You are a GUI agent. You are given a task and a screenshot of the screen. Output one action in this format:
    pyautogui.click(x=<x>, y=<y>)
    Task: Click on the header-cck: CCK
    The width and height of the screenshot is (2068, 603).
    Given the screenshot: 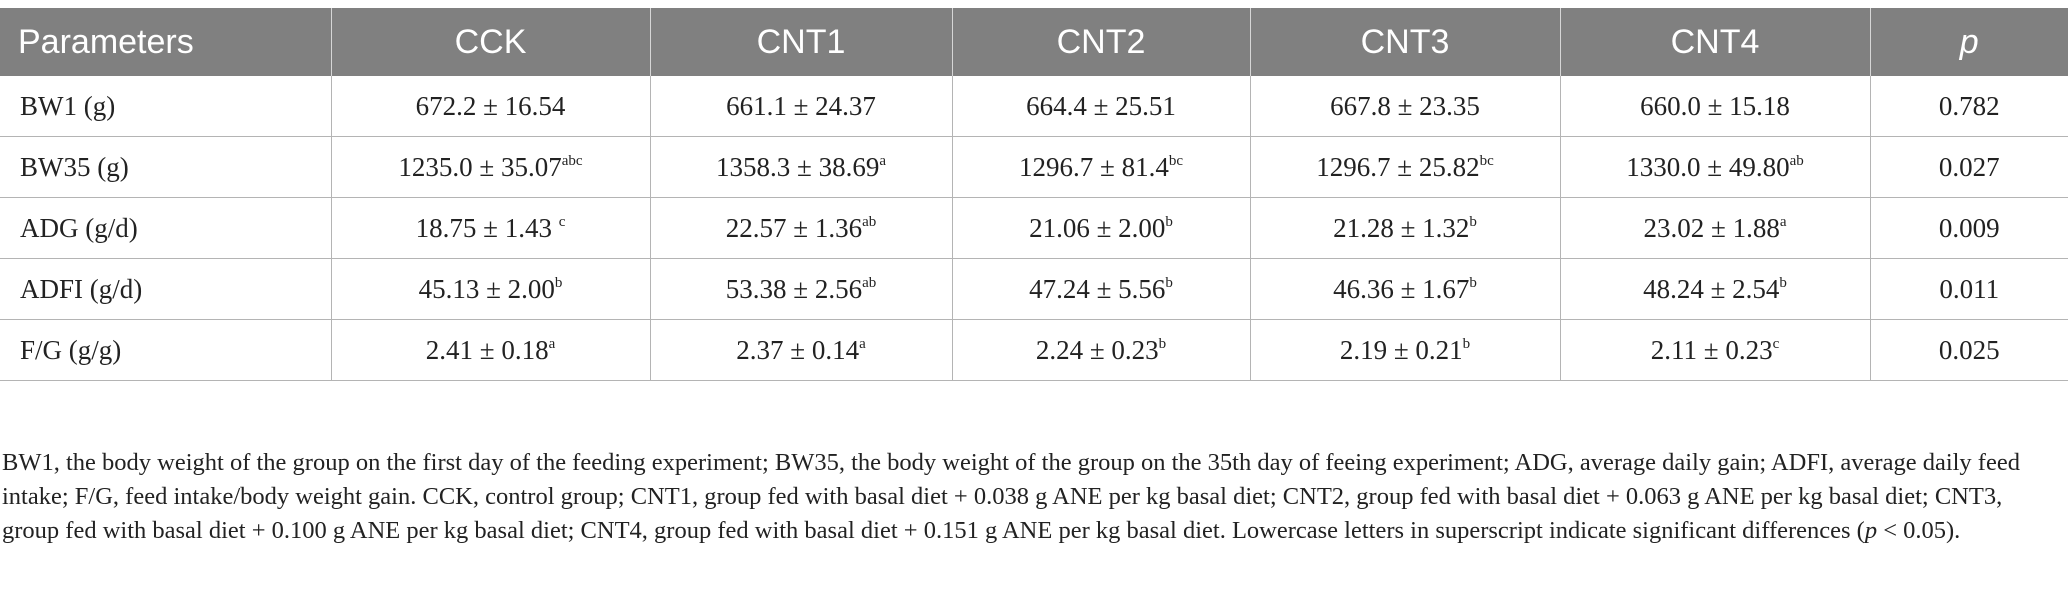 What is the action you would take?
    pyautogui.click(x=491, y=42)
    